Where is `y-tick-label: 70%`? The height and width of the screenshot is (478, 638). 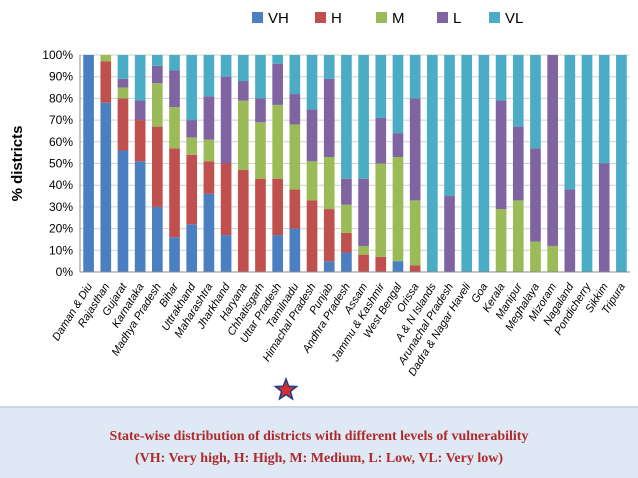 y-tick-label: 70% is located at coordinates (61, 120).